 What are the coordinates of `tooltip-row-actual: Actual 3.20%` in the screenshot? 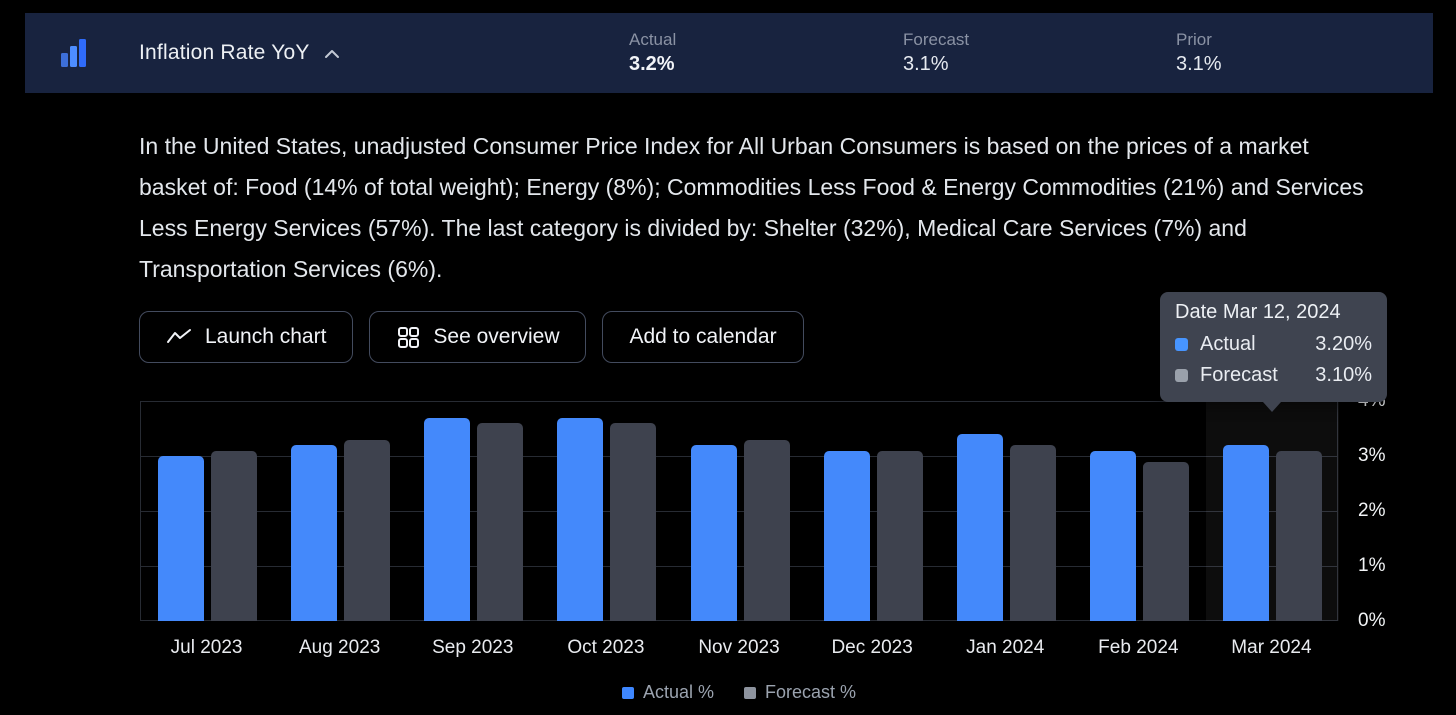 It's located at (1273, 344).